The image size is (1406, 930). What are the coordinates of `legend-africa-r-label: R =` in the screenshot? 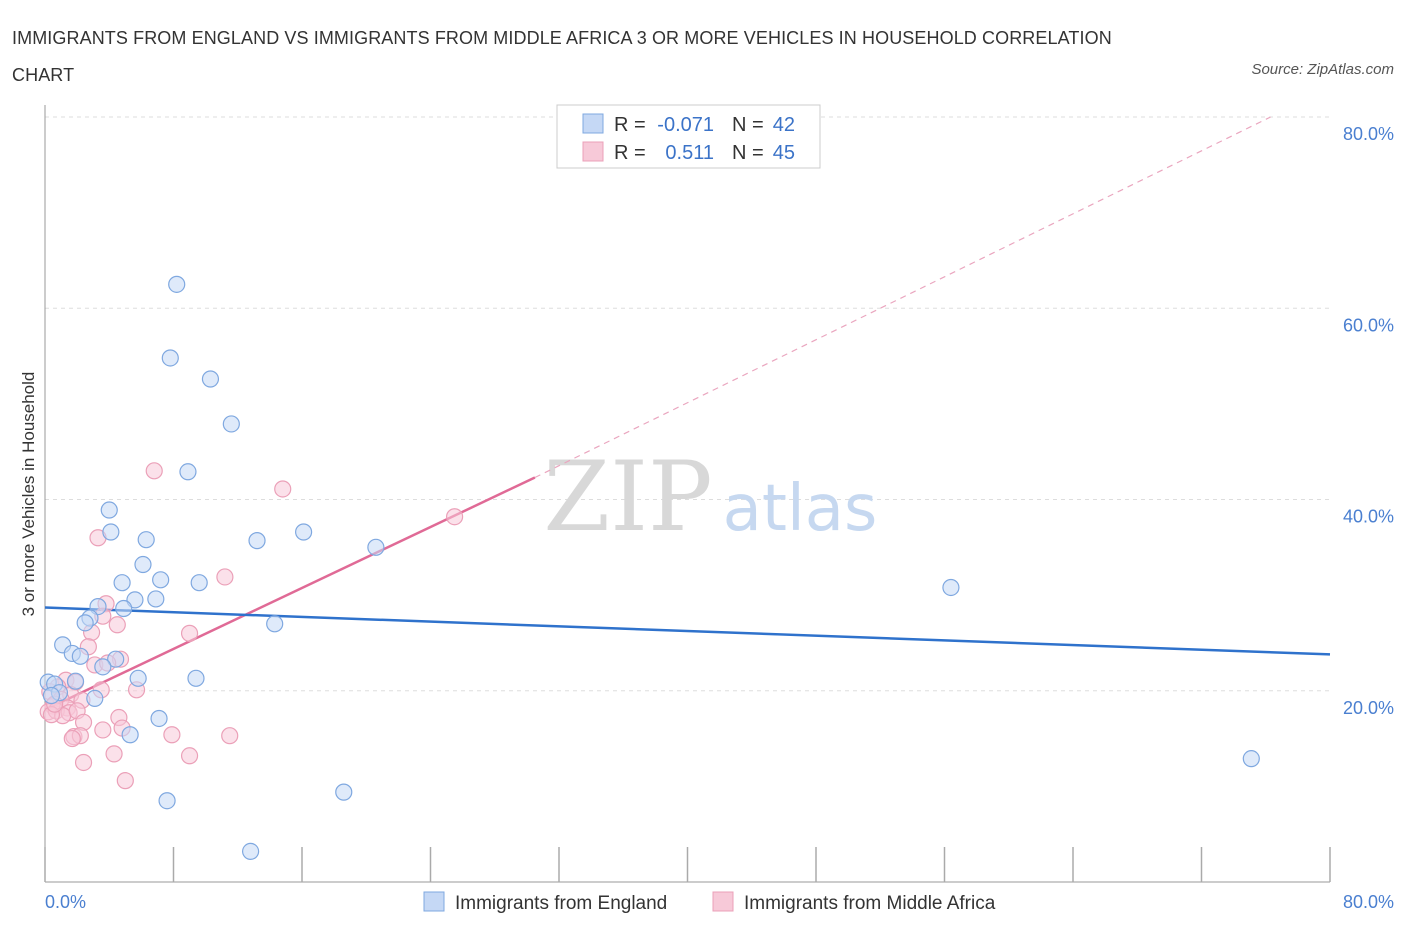 It's located at (630, 153).